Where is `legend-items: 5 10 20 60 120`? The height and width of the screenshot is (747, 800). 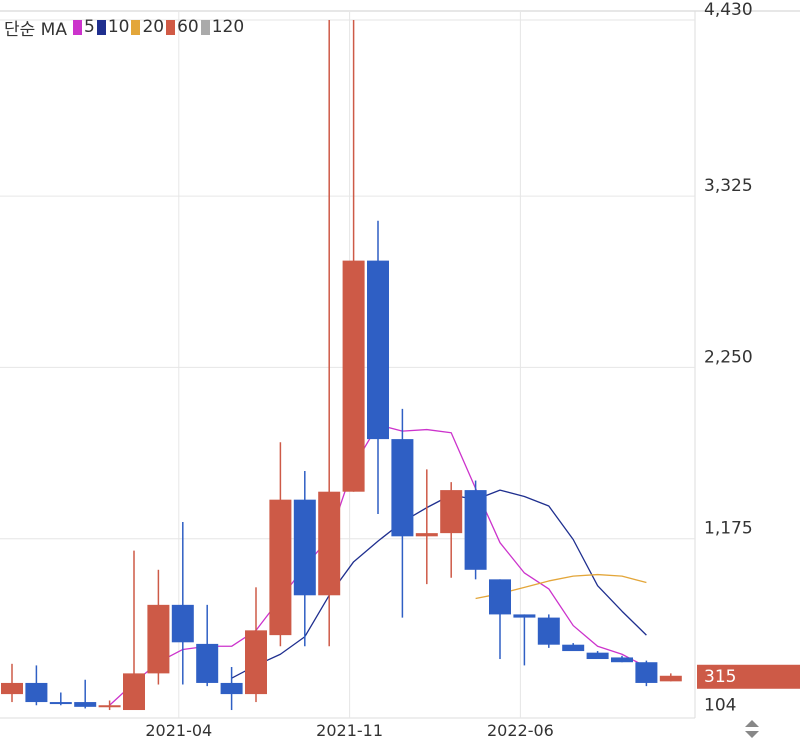
legend-items: 5 10 20 60 120 is located at coordinates (159, 27).